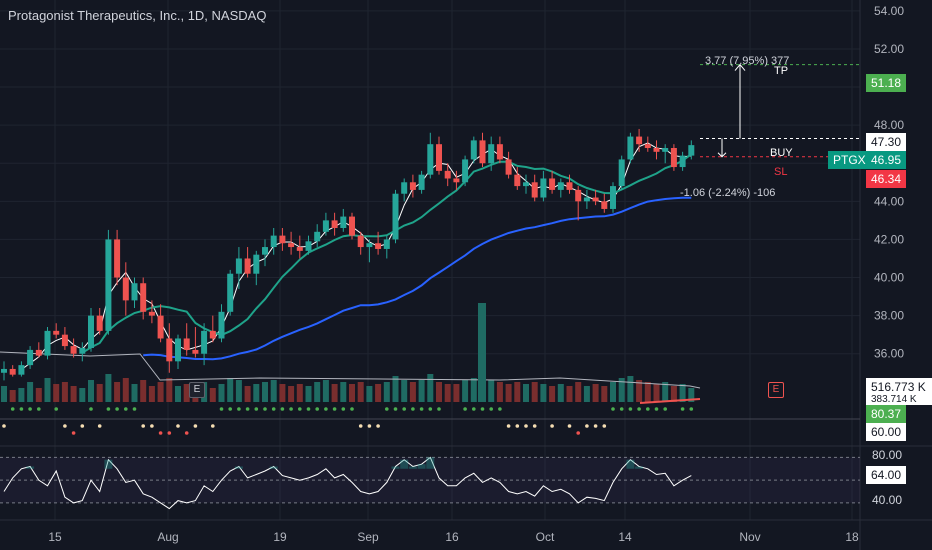 This screenshot has width=932, height=550. I want to click on buy-label: BUY, so click(781, 153).